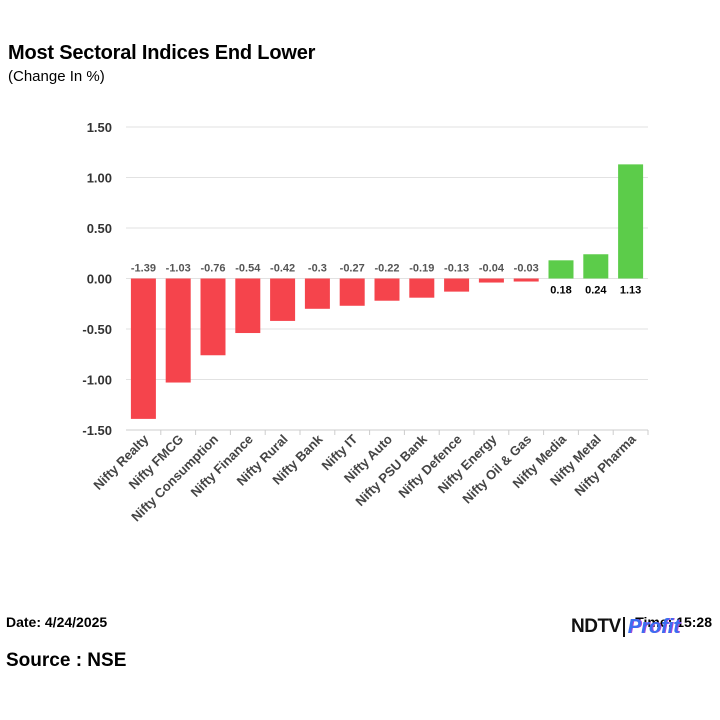 The width and height of the screenshot is (720, 720). What do you see at coordinates (526, 269) in the screenshot?
I see `data-label: -0.03` at bounding box center [526, 269].